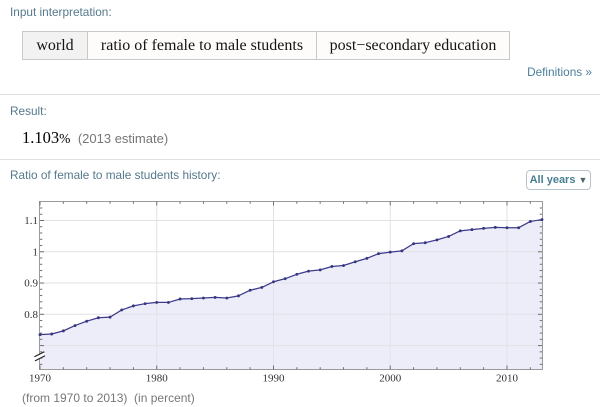  I want to click on svg-text: 1970, so click(40, 379).